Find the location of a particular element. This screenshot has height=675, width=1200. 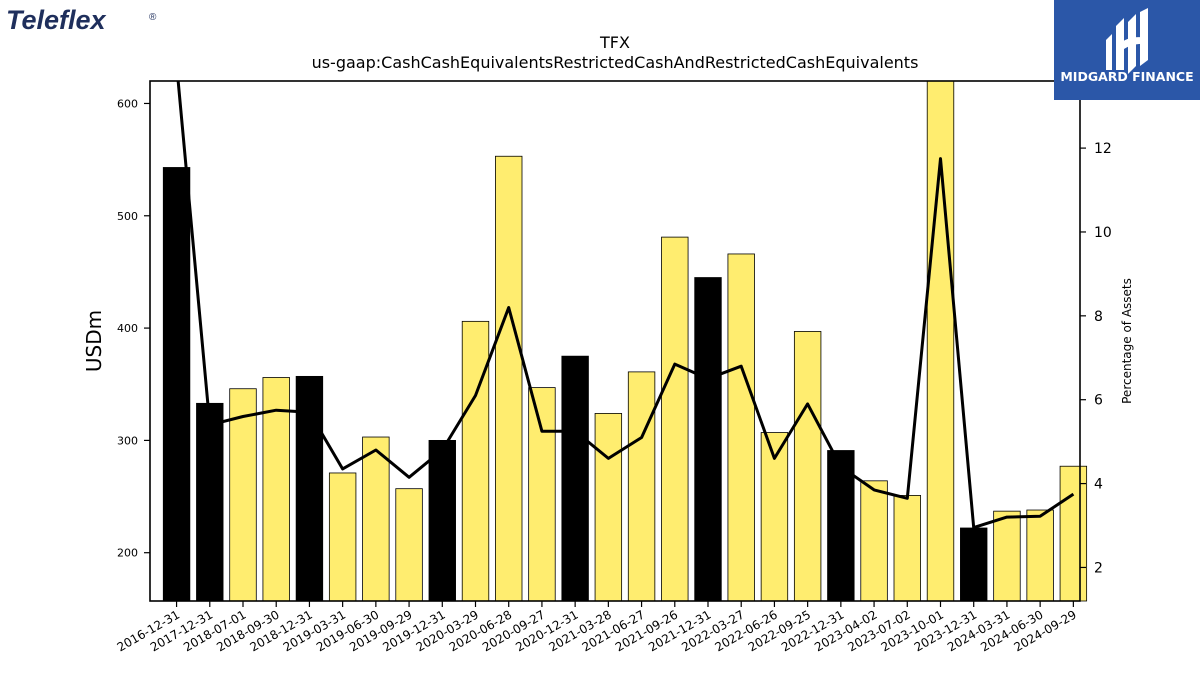

teleflex-logo: Teleflex ® is located at coordinates (82, 19).